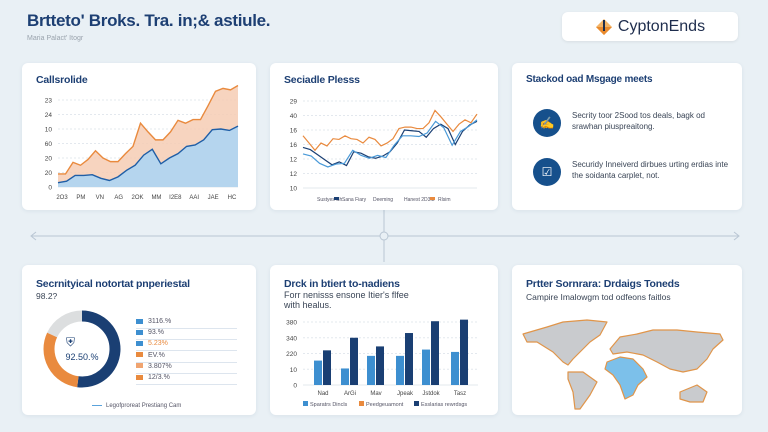 The height and width of the screenshot is (432, 768). What do you see at coordinates (175, 198) in the screenshot?
I see `x-tick-label: I2E8` at bounding box center [175, 198].